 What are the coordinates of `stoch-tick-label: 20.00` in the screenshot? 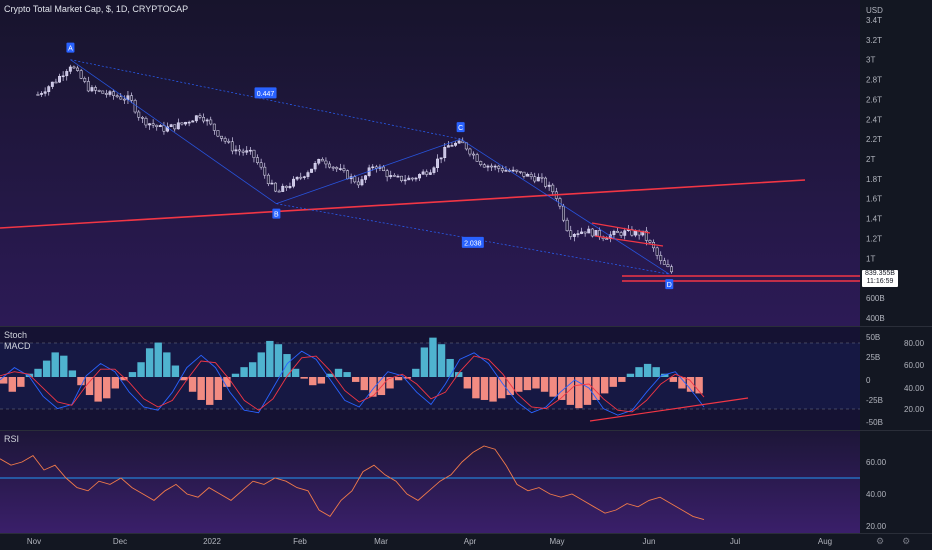 It's located at (914, 409).